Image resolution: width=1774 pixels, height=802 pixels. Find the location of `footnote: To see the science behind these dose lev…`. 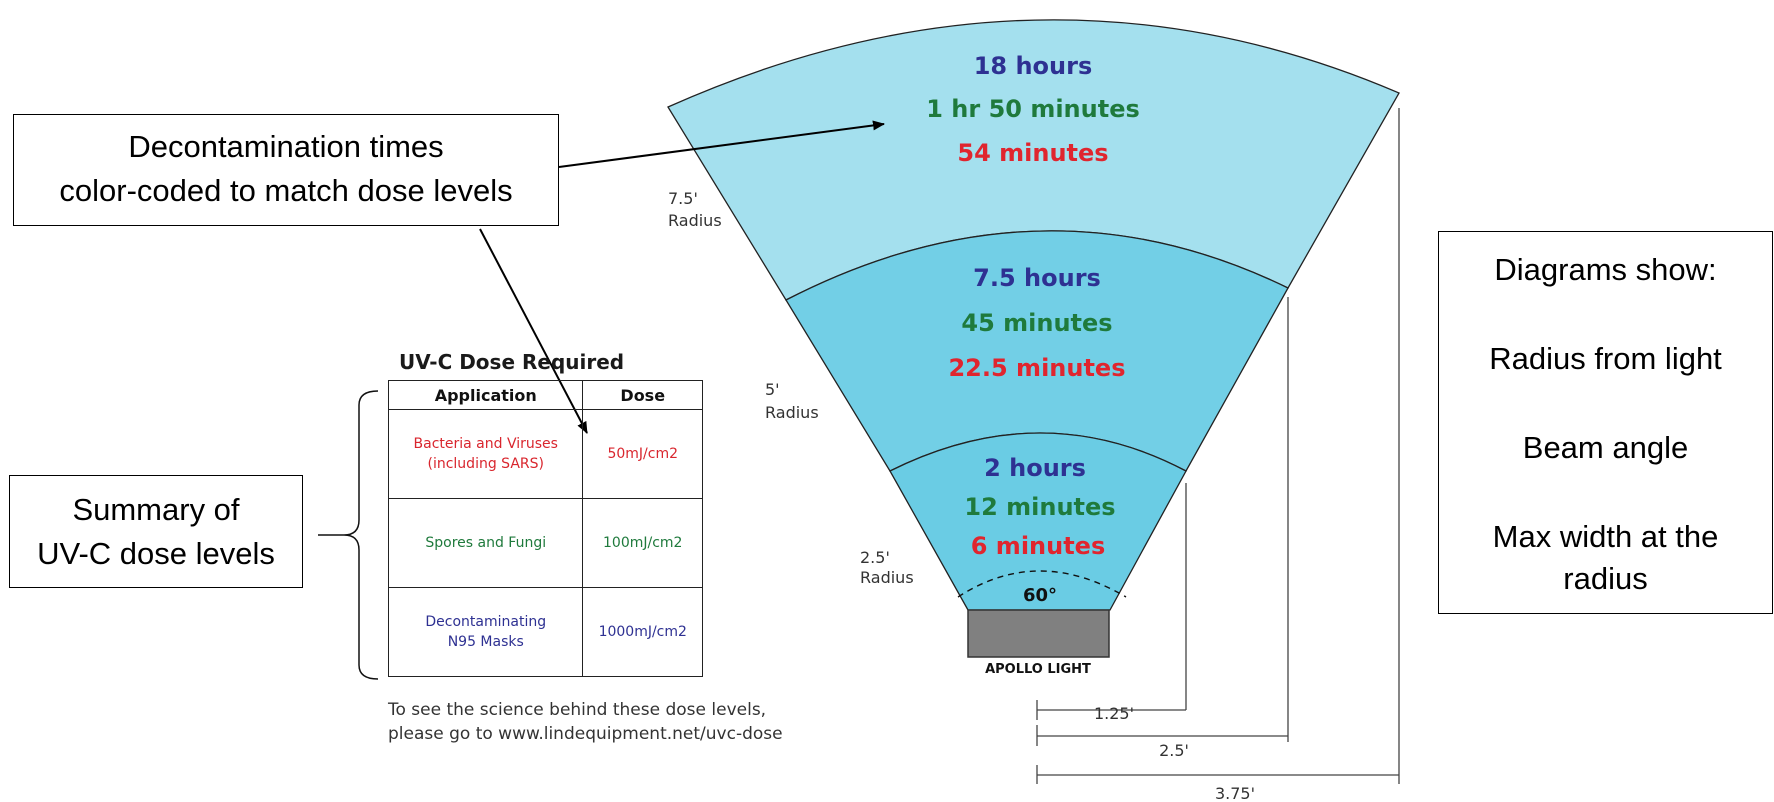

footnote: To see the science behind these dose lev… is located at coordinates (585, 722).